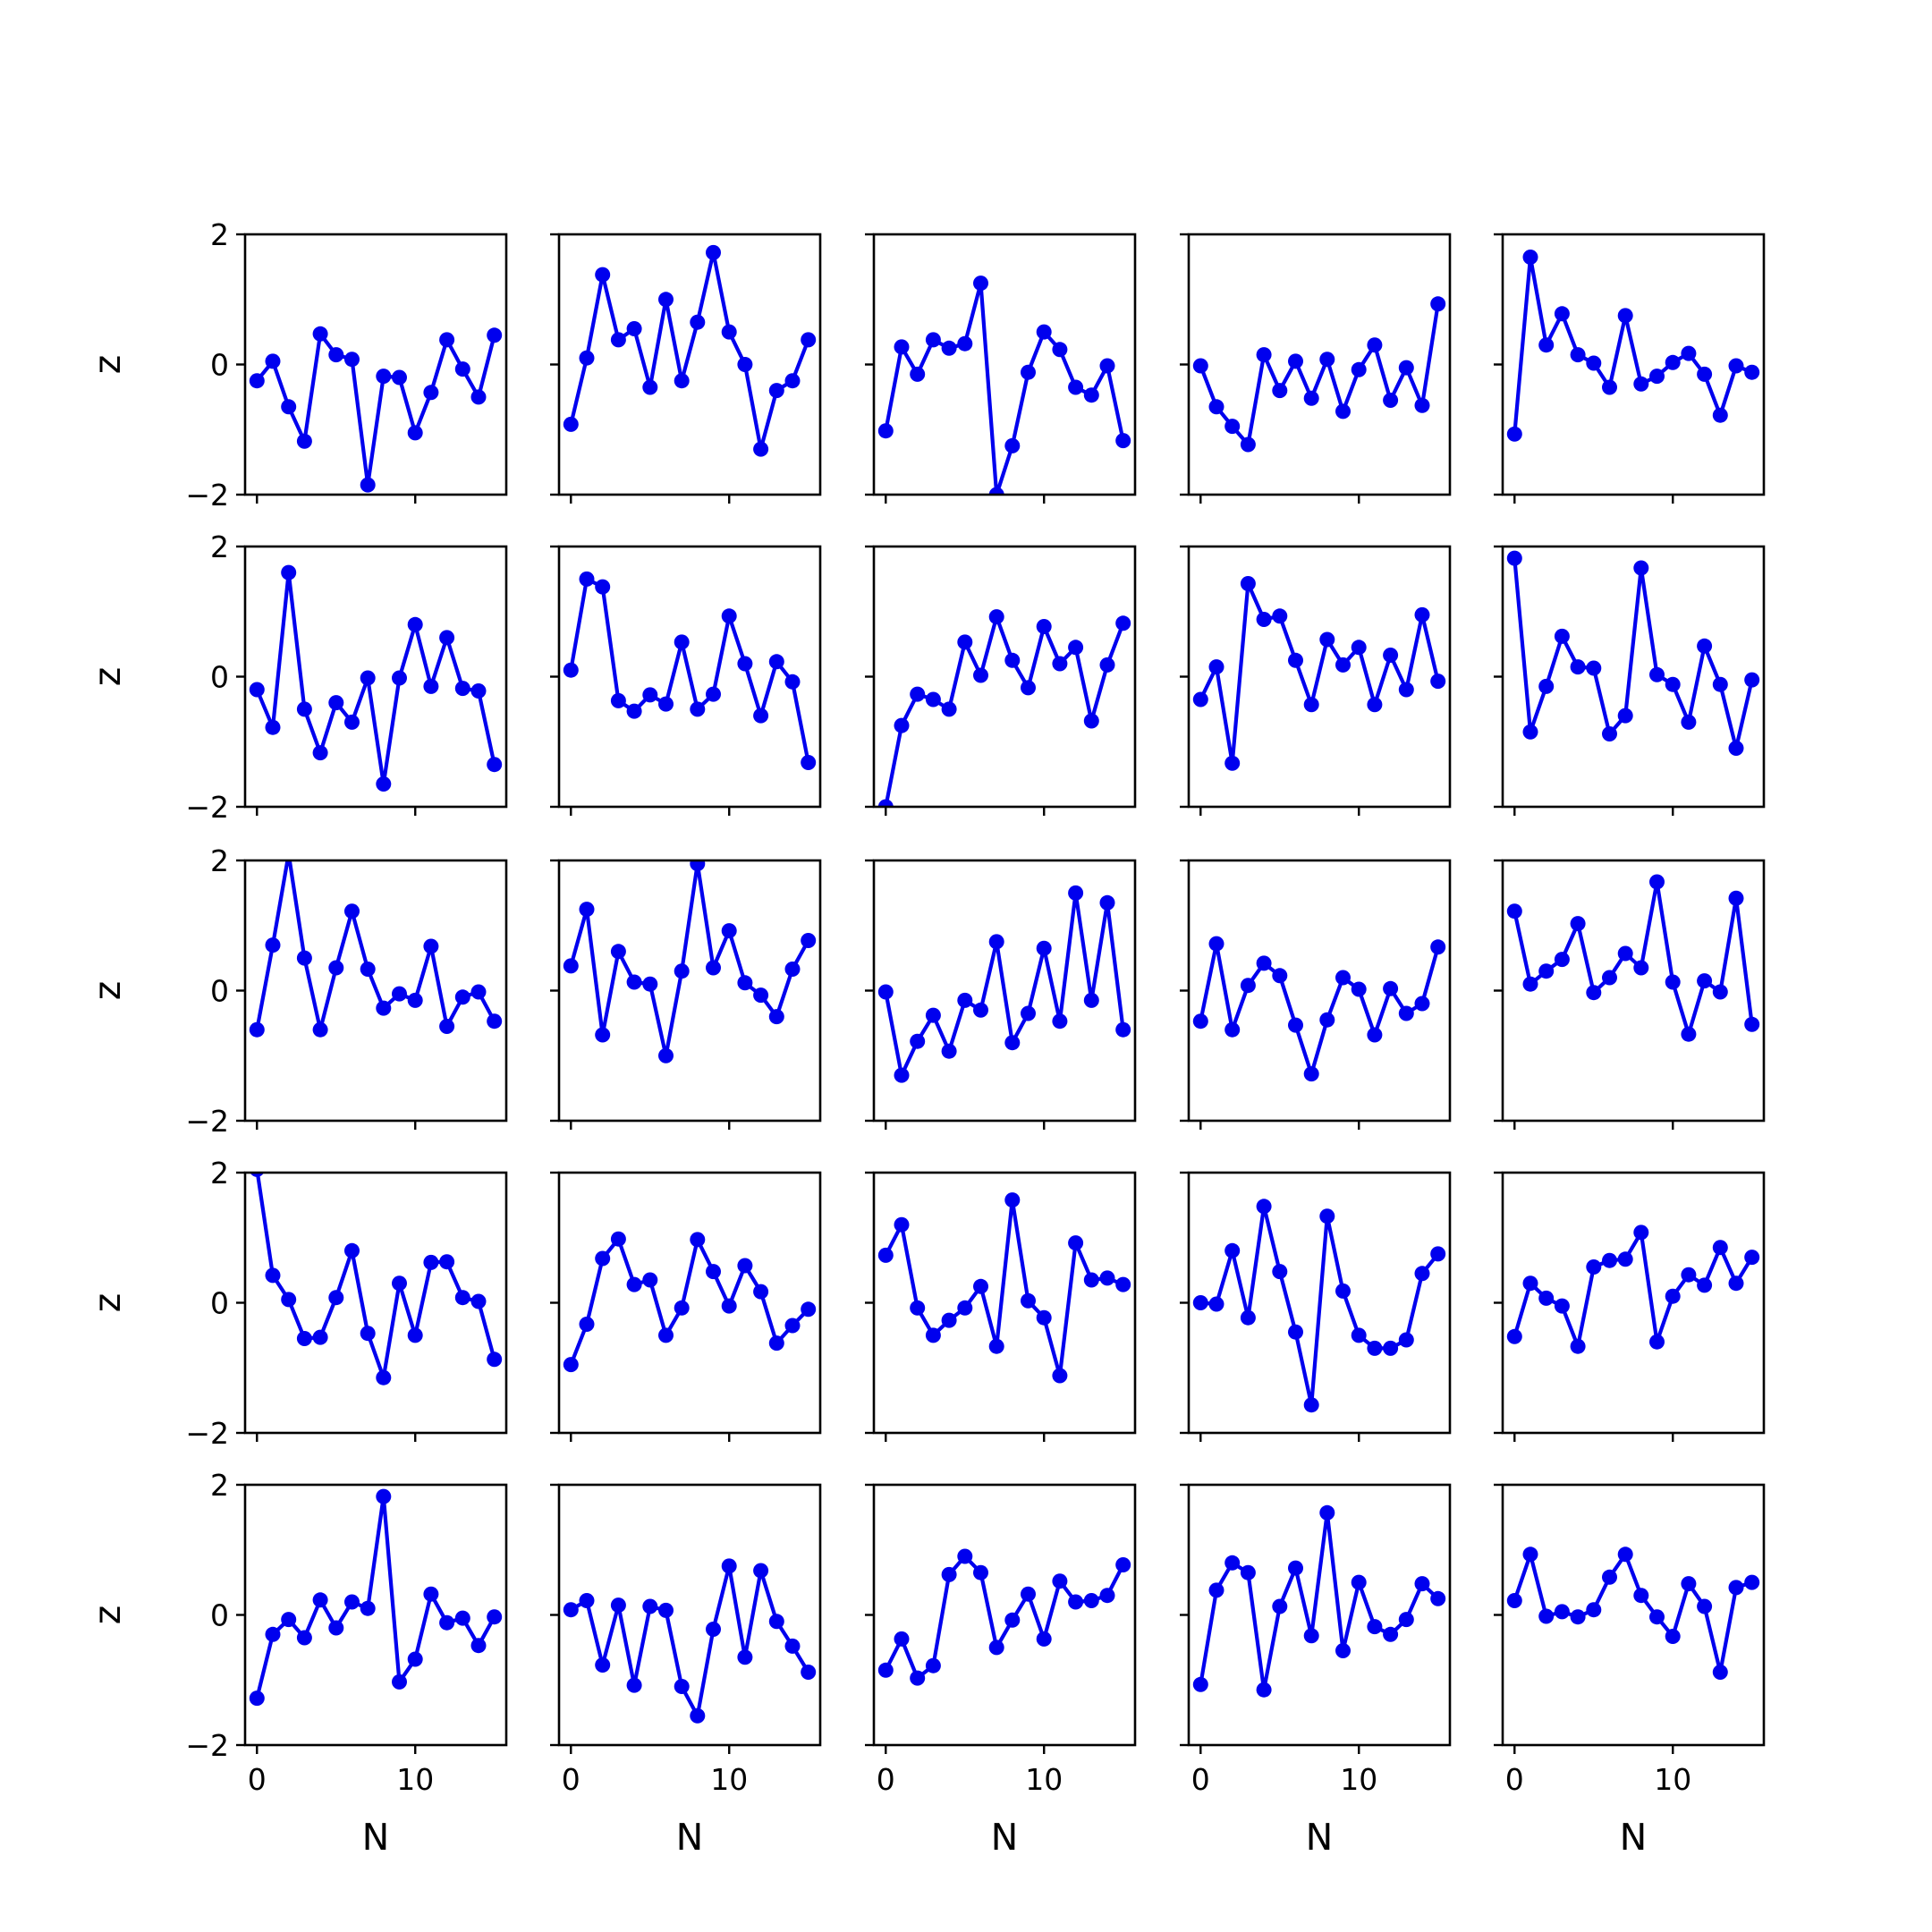 The width and height of the screenshot is (1932, 1932). I want to click on y-axis-label: z, so click(107, 1615).